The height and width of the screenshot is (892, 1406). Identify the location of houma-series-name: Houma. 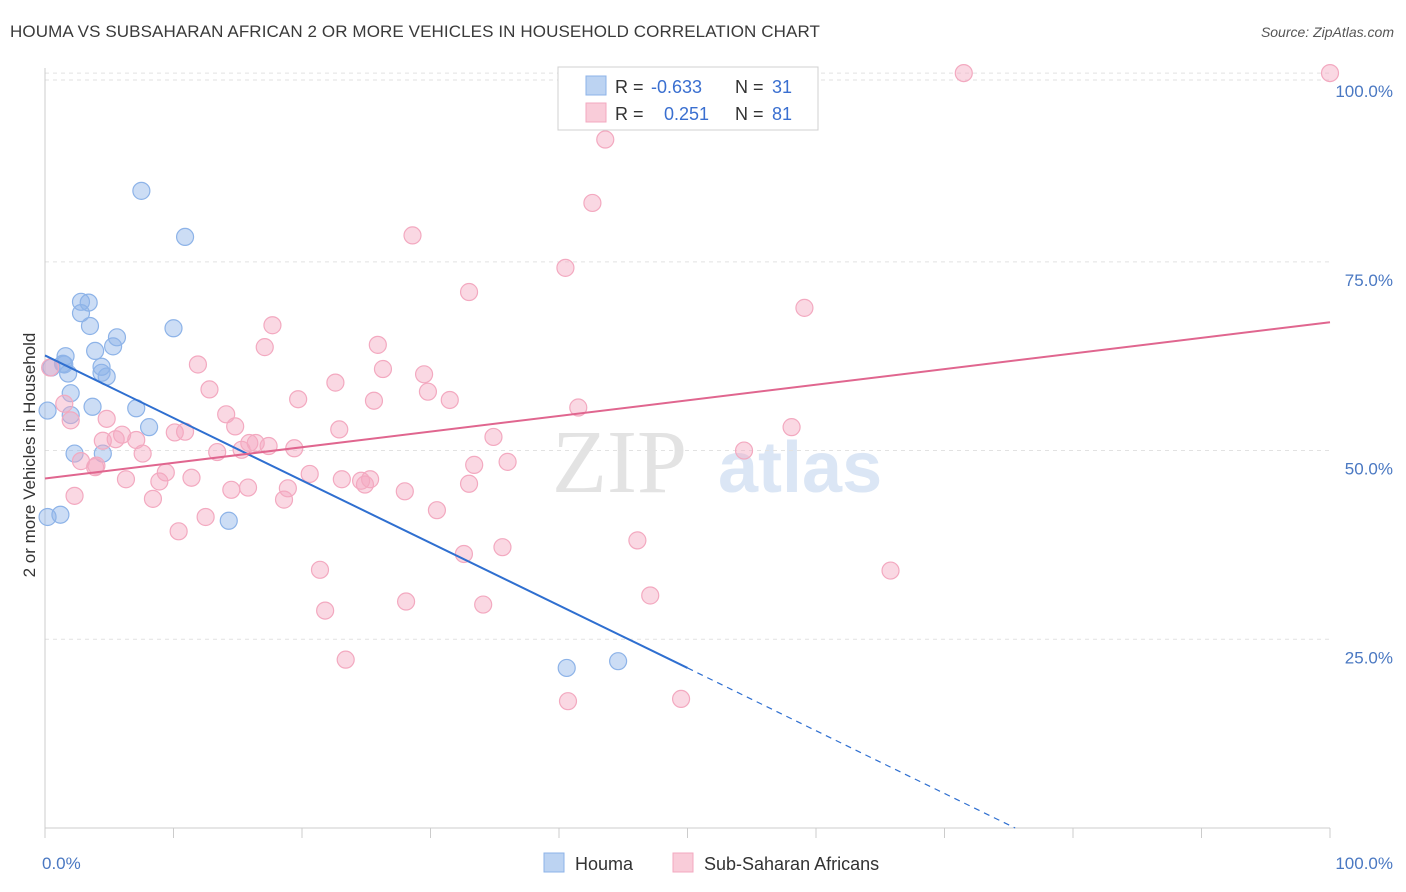
(604, 864).